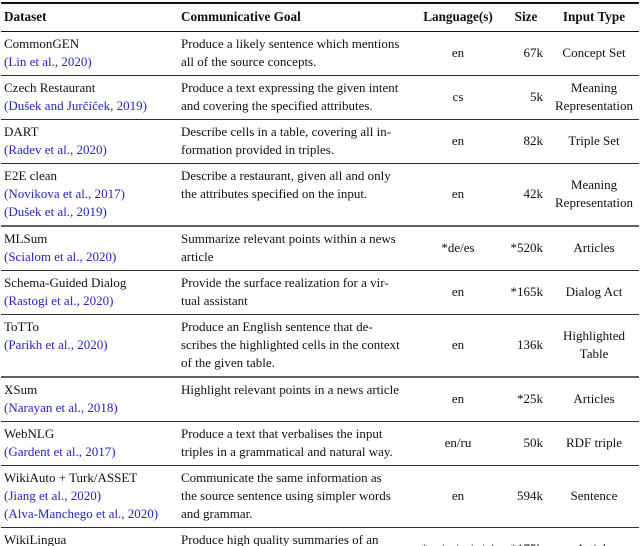  What do you see at coordinates (594, 495) in the screenshot?
I see `input-type-cell: Sentence` at bounding box center [594, 495].